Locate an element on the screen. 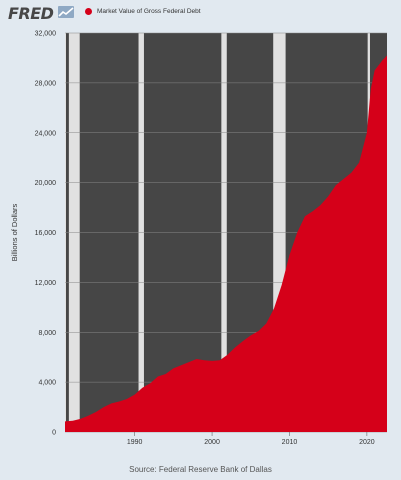 This screenshot has height=480, width=401. x-tick-label: 2000 is located at coordinates (212, 442).